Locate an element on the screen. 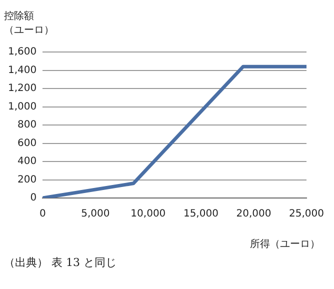 This screenshot has width=334, height=289. y-tick-label: 1,400 is located at coordinates (22, 70).